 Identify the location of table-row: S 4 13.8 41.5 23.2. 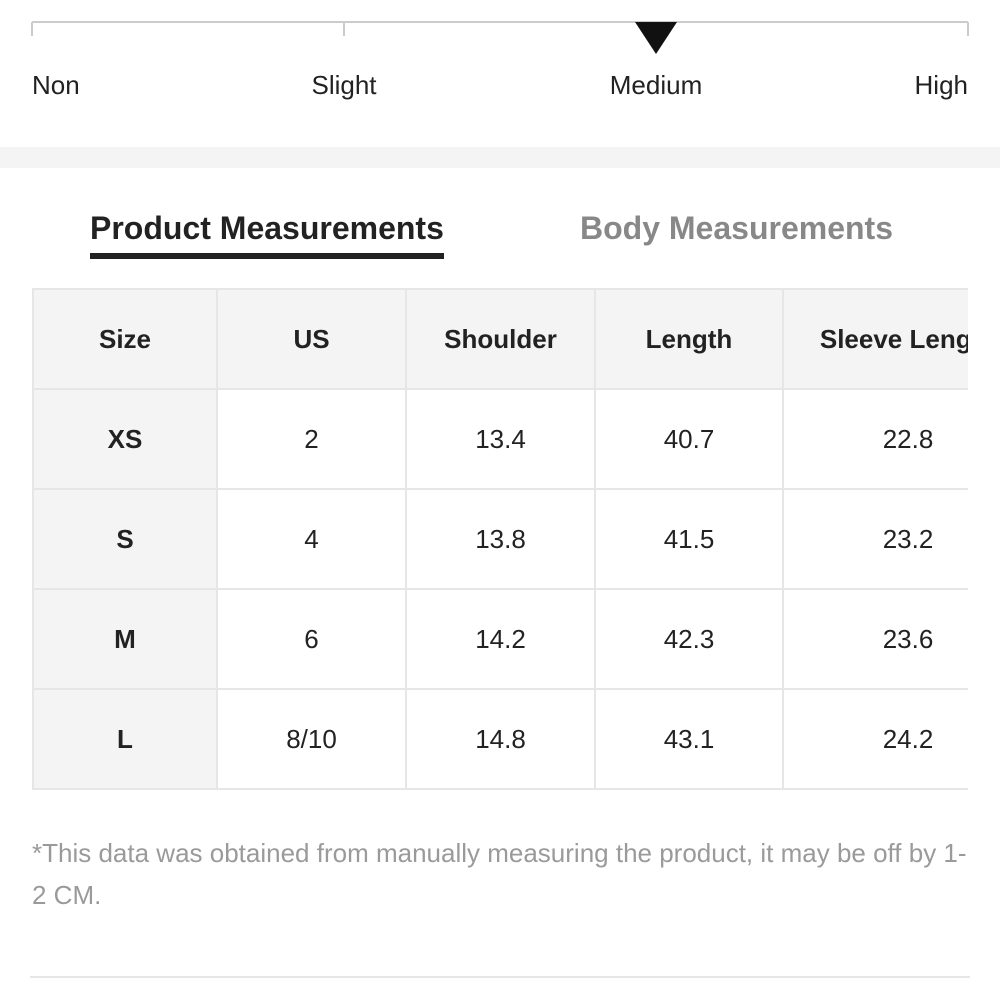
(500, 539).